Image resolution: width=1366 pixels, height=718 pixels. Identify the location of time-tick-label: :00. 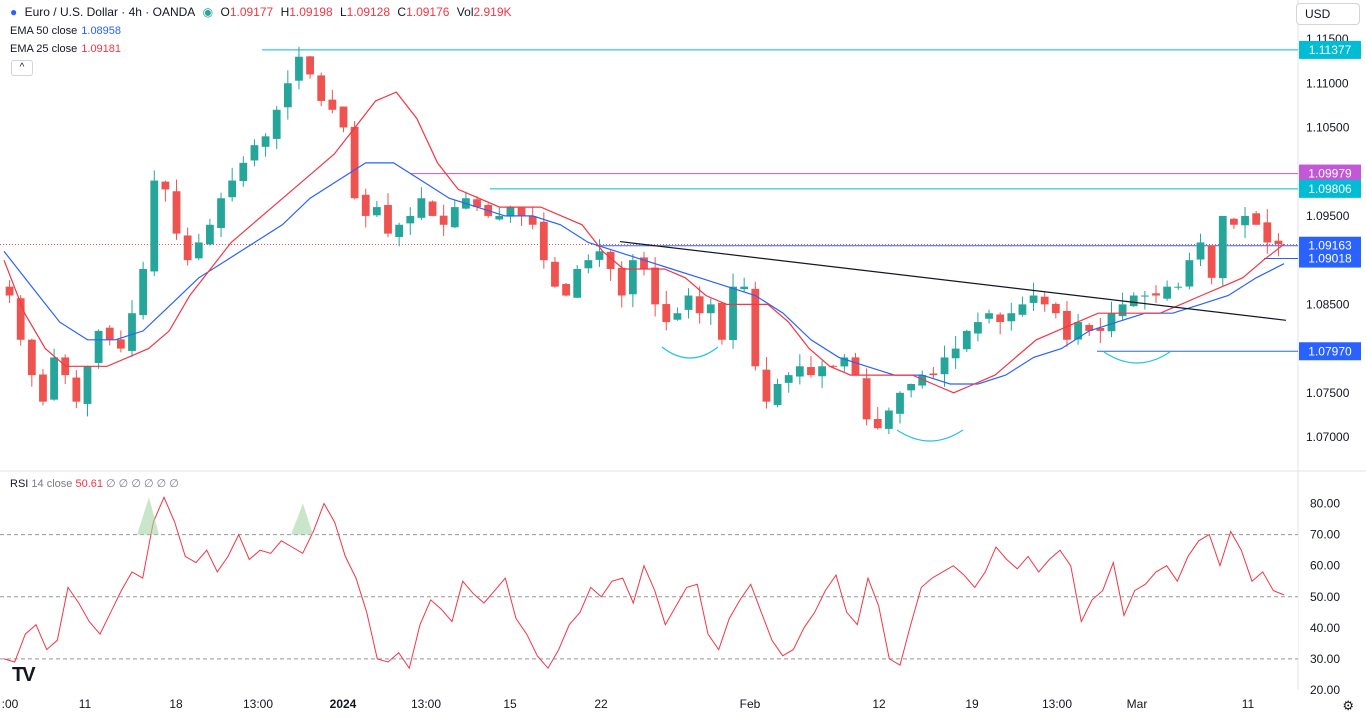
(10, 704).